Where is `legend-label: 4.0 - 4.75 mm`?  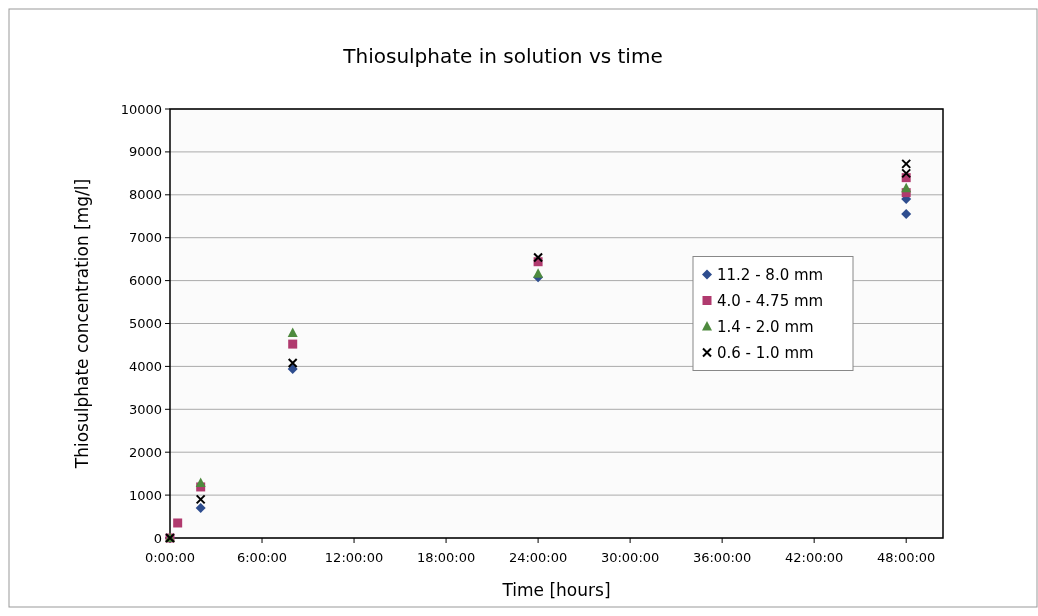 legend-label: 4.0 - 4.75 mm is located at coordinates (770, 300).